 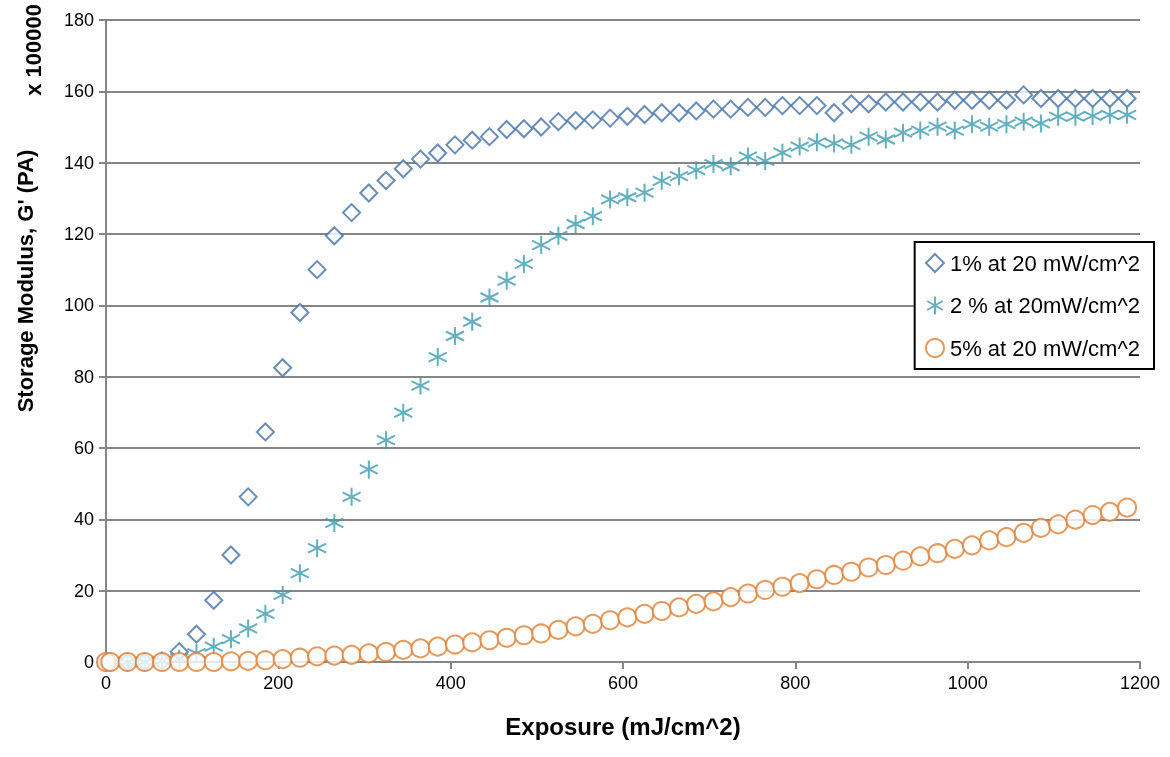 What do you see at coordinates (78, 20) in the screenshot?
I see `y-tick-label: 180` at bounding box center [78, 20].